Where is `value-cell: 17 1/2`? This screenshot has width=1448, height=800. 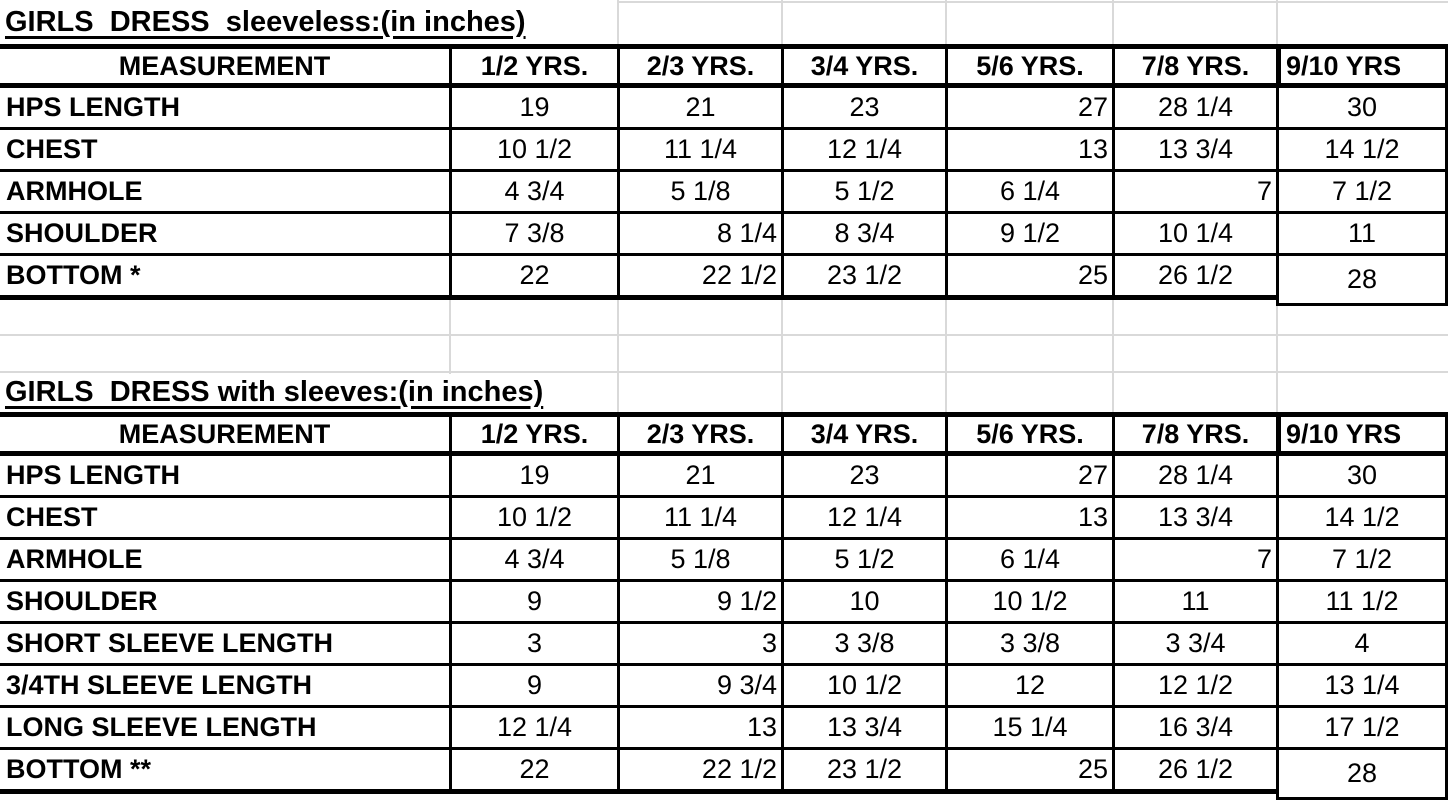 value-cell: 17 1/2 is located at coordinates (1362, 727).